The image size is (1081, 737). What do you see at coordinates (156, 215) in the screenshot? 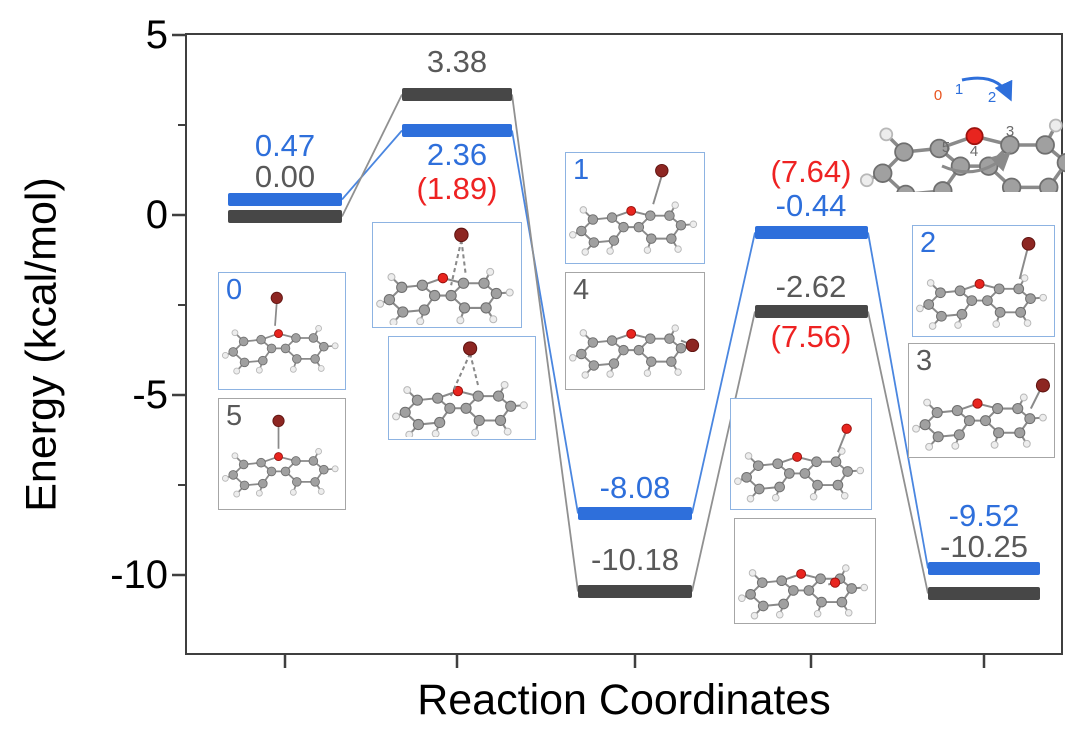
I see `y-tick-label-0: 0` at bounding box center [156, 215].